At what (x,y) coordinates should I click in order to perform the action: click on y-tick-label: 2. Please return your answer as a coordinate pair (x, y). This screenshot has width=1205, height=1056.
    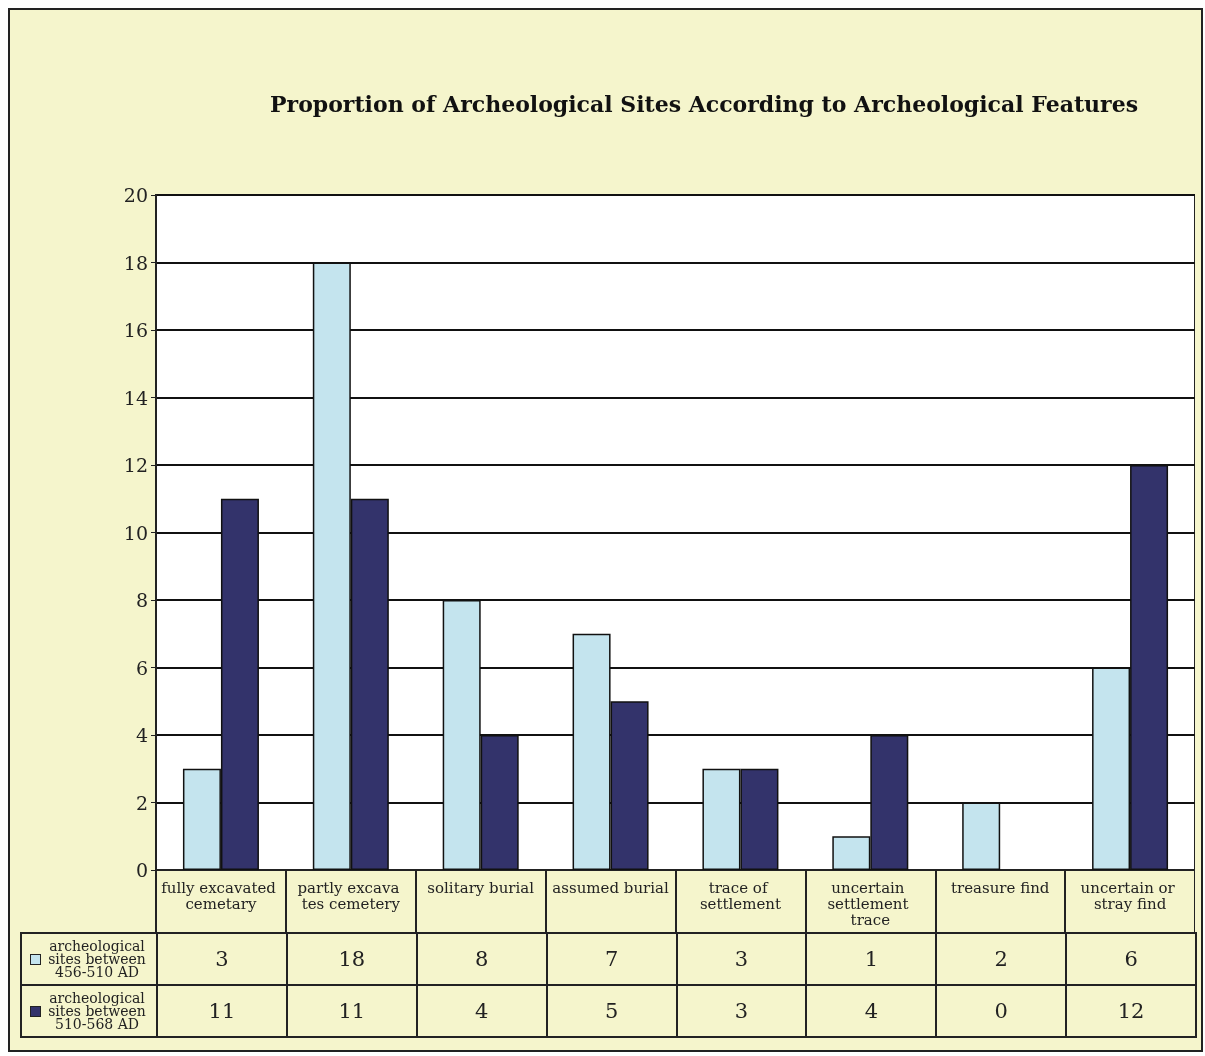
    Looking at the image, I should click on (141, 802).